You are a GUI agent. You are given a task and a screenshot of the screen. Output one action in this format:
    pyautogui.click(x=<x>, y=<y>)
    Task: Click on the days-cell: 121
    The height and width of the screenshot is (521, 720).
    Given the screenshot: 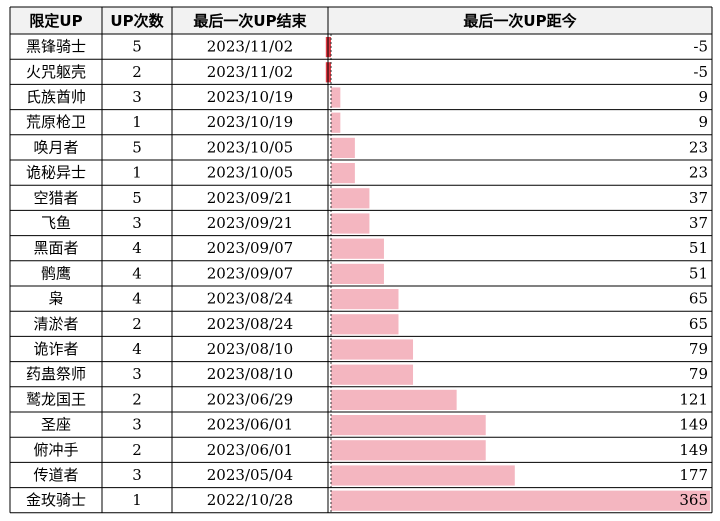 What is the action you would take?
    pyautogui.click(x=693, y=399)
    